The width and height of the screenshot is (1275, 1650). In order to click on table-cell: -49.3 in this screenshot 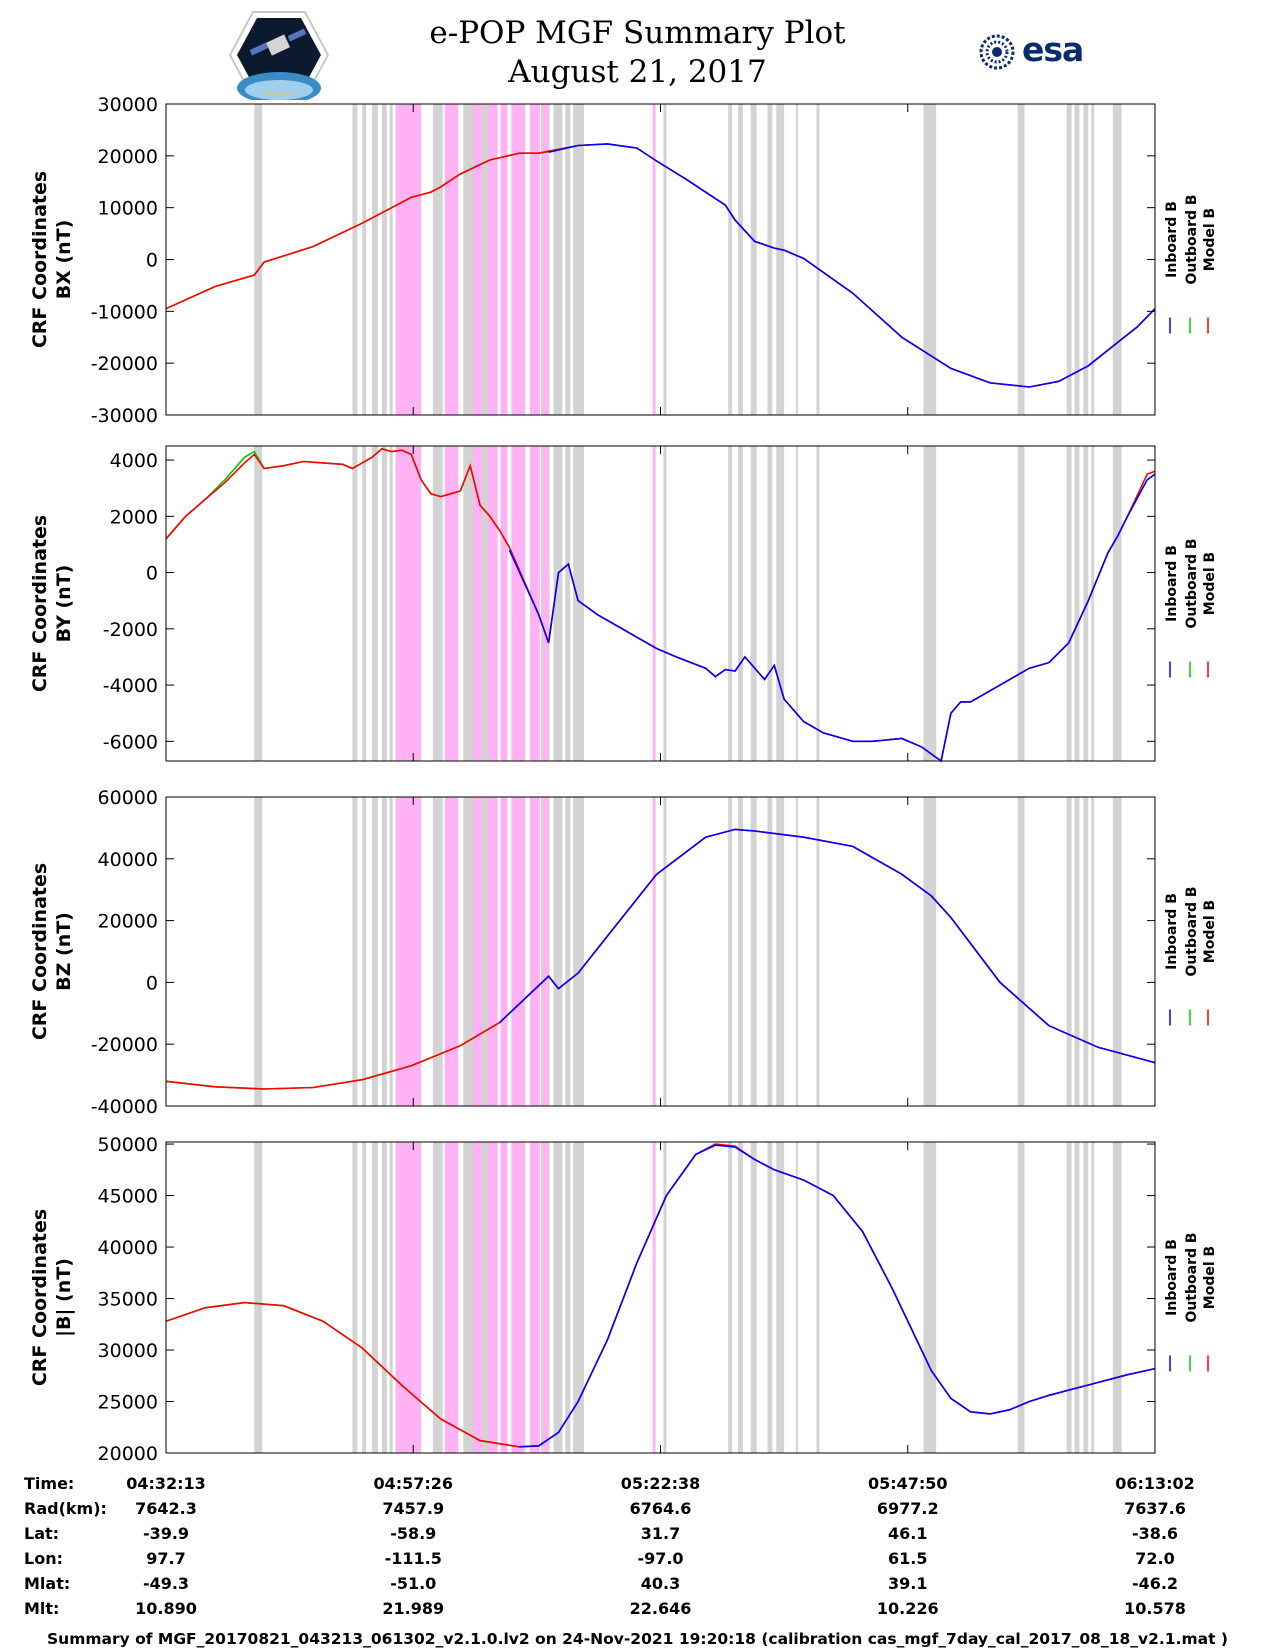, I will do `click(166, 1583)`.